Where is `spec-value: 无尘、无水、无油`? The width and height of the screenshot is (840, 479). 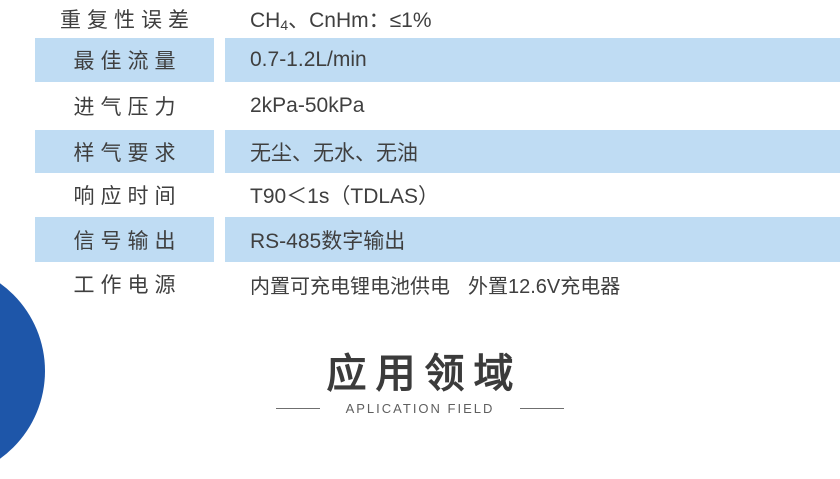 spec-value: 无尘、无水、无油 is located at coordinates (532, 151).